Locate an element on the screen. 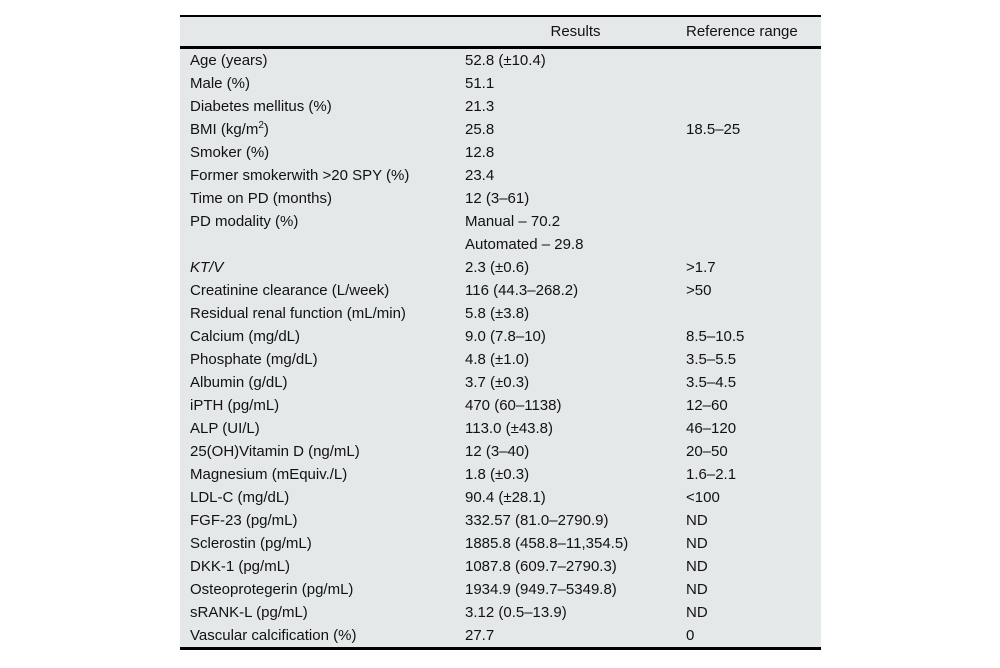 This screenshot has height=668, width=1000. row-result: 4.8 (±1.0) is located at coordinates (497, 359).